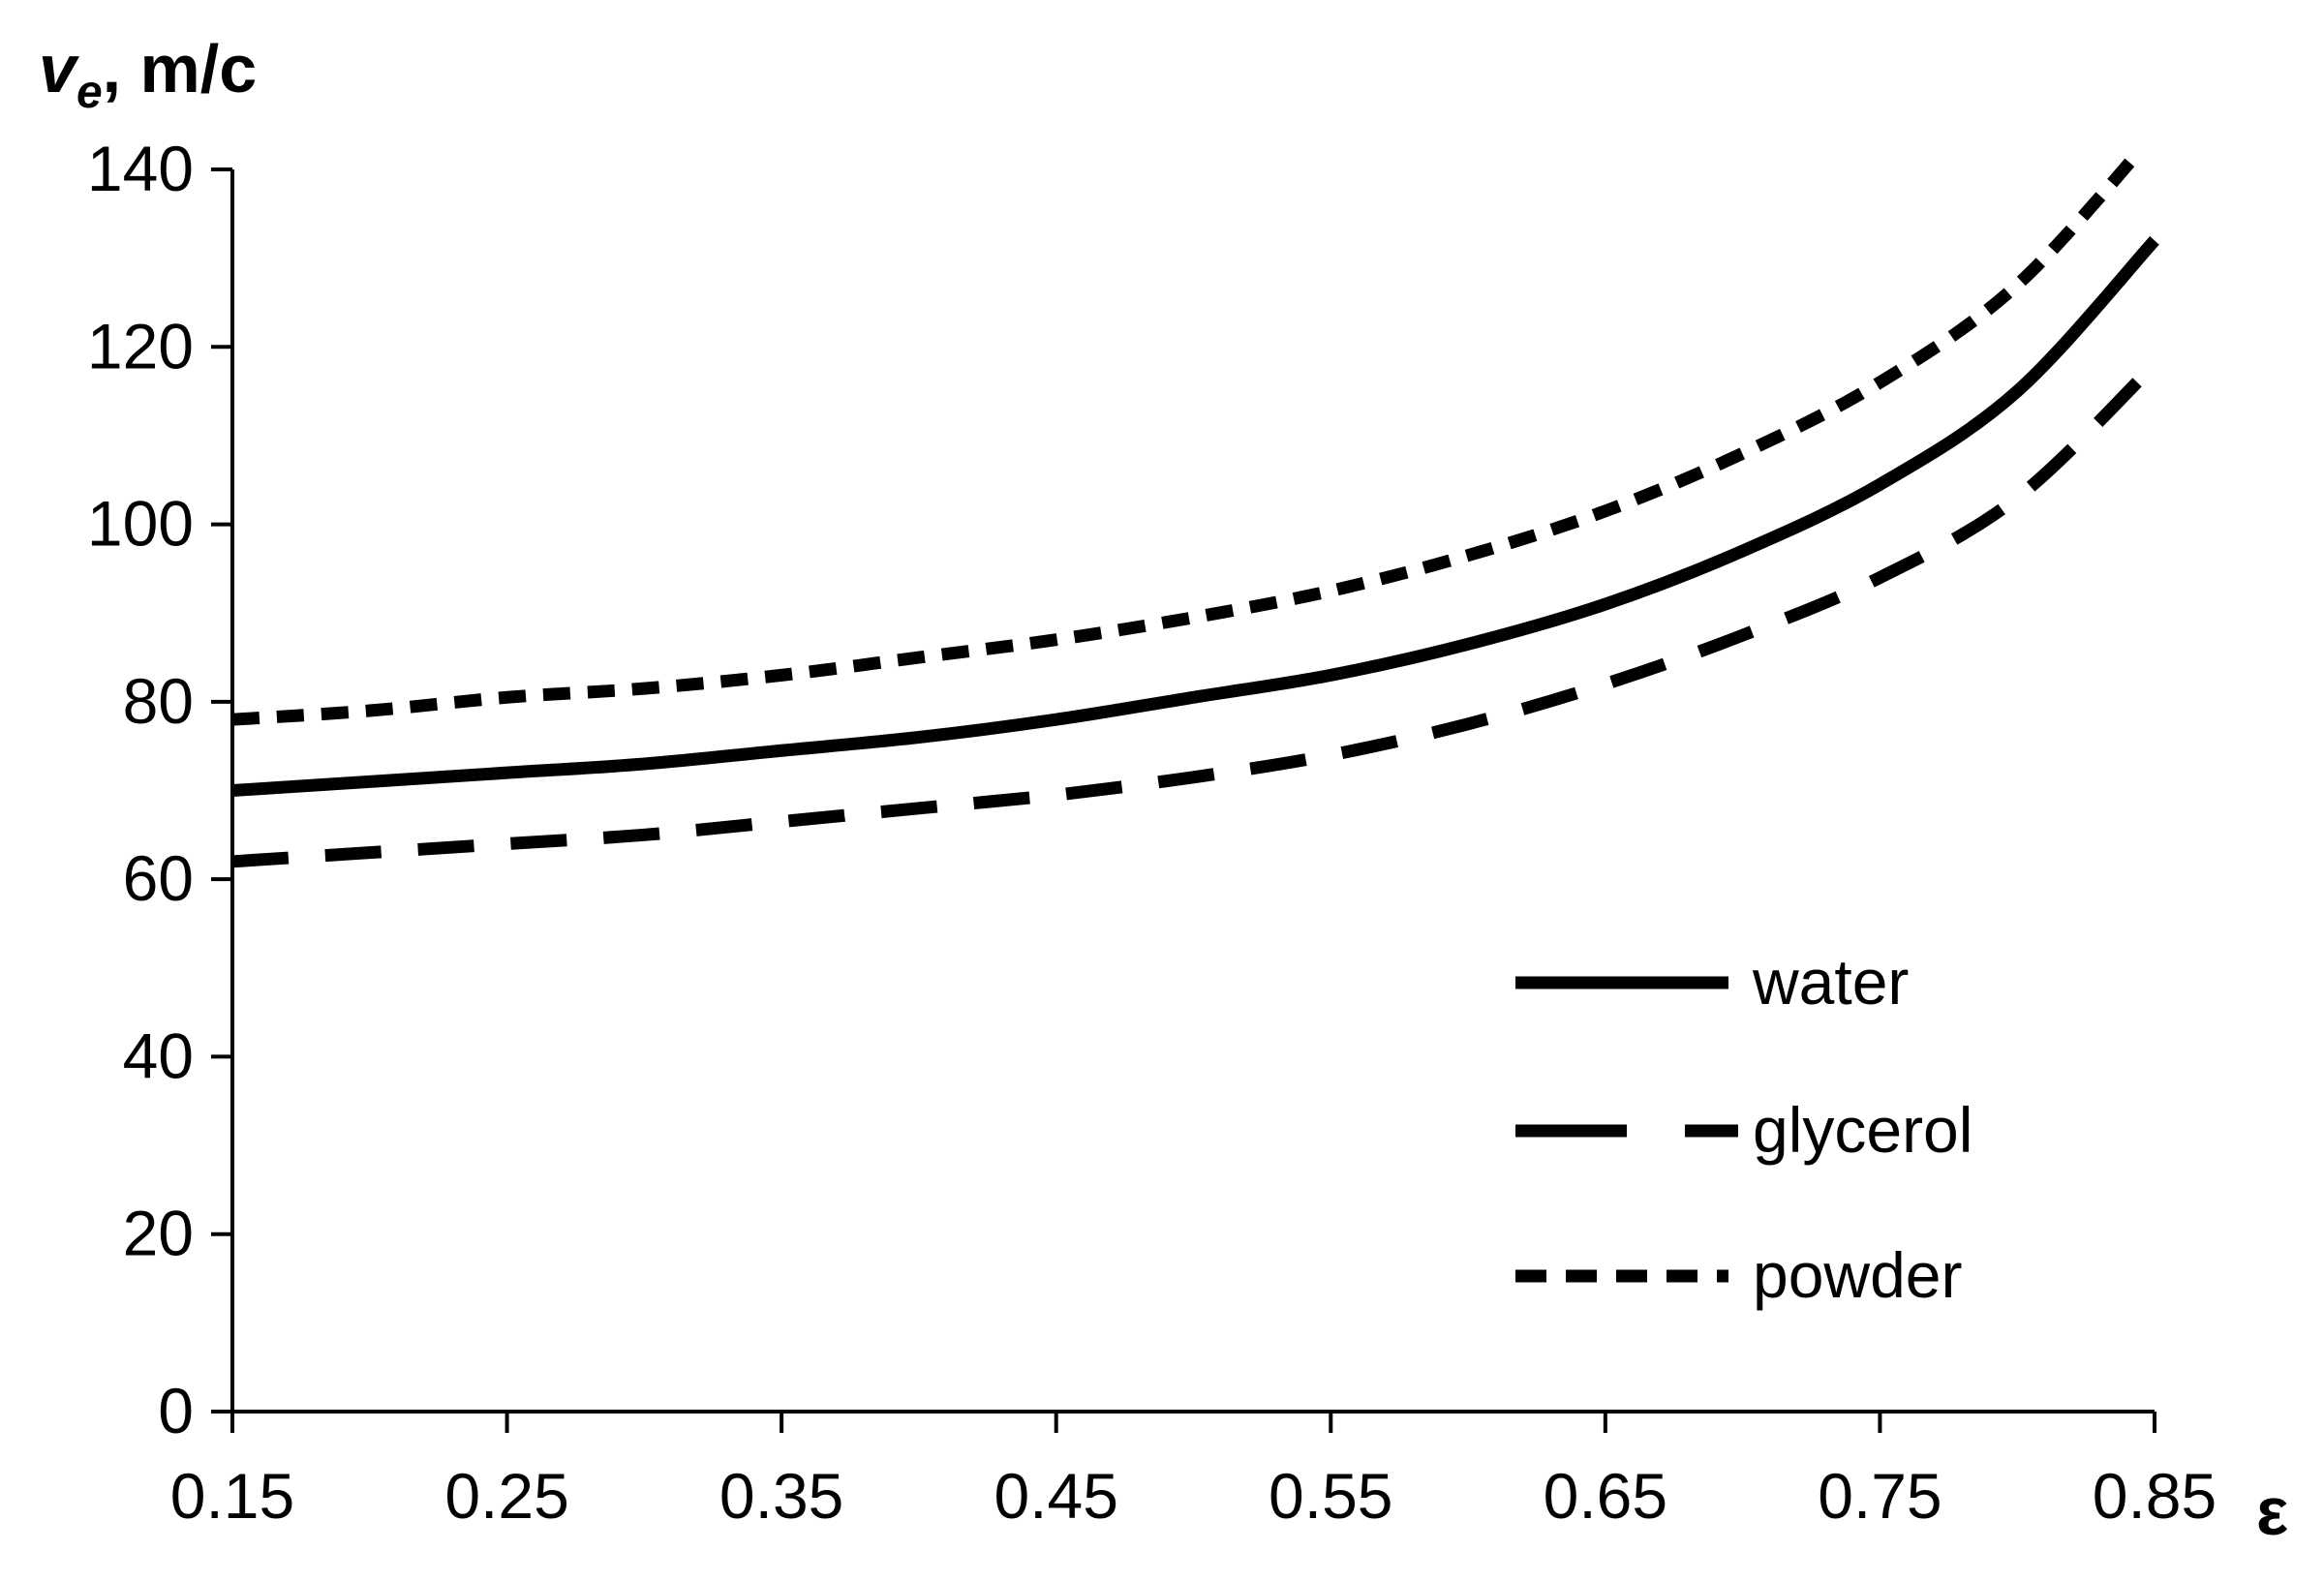  What do you see at coordinates (176, 1410) in the screenshot?
I see `y-tick-label: 0` at bounding box center [176, 1410].